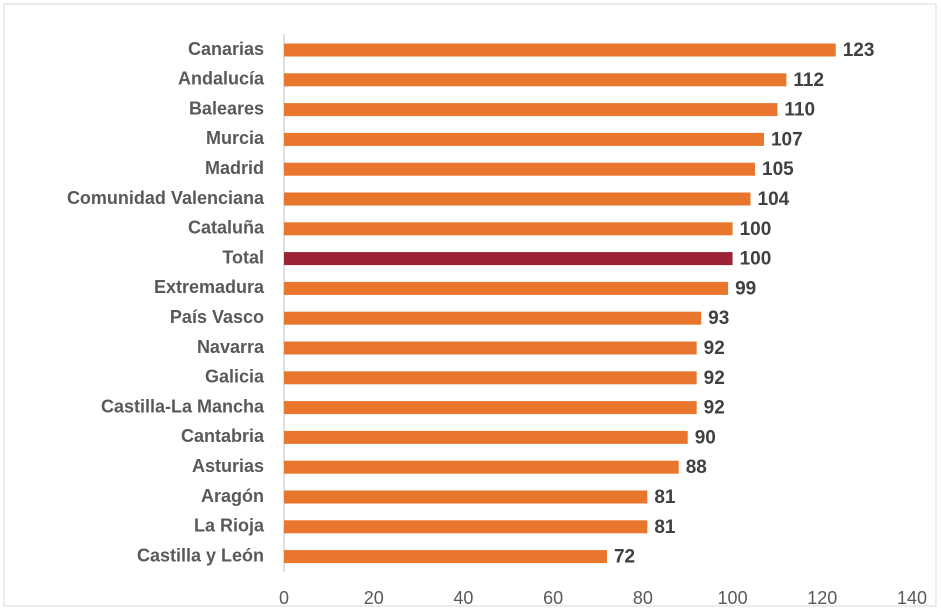  I want to click on data-label: 107, so click(787, 139).